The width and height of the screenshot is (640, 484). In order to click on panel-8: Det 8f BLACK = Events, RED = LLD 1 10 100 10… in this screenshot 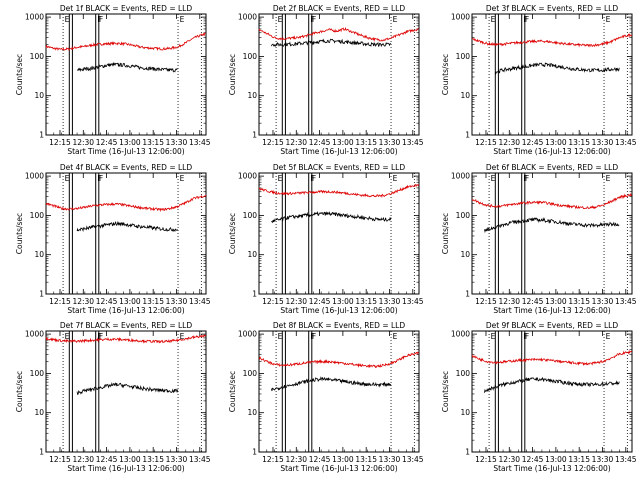, I will do `click(326, 397)`.